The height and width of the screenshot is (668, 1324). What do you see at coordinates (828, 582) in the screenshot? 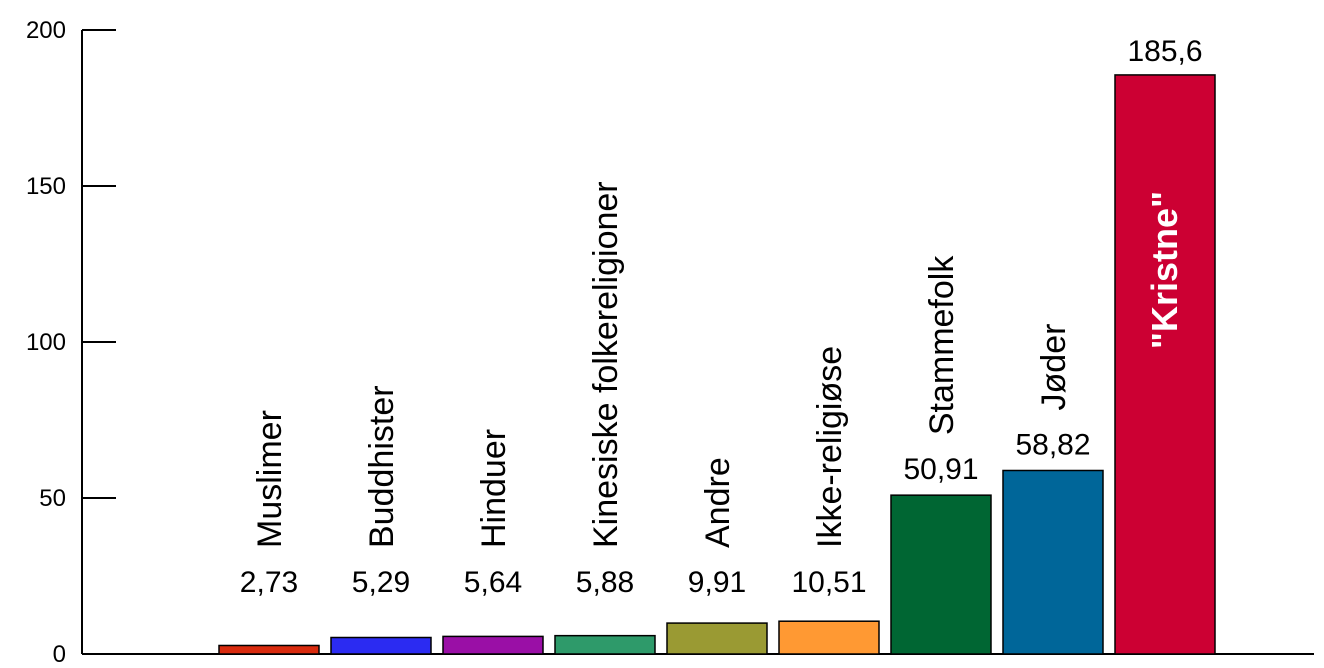
I see `value-label: 10,51` at bounding box center [828, 582].